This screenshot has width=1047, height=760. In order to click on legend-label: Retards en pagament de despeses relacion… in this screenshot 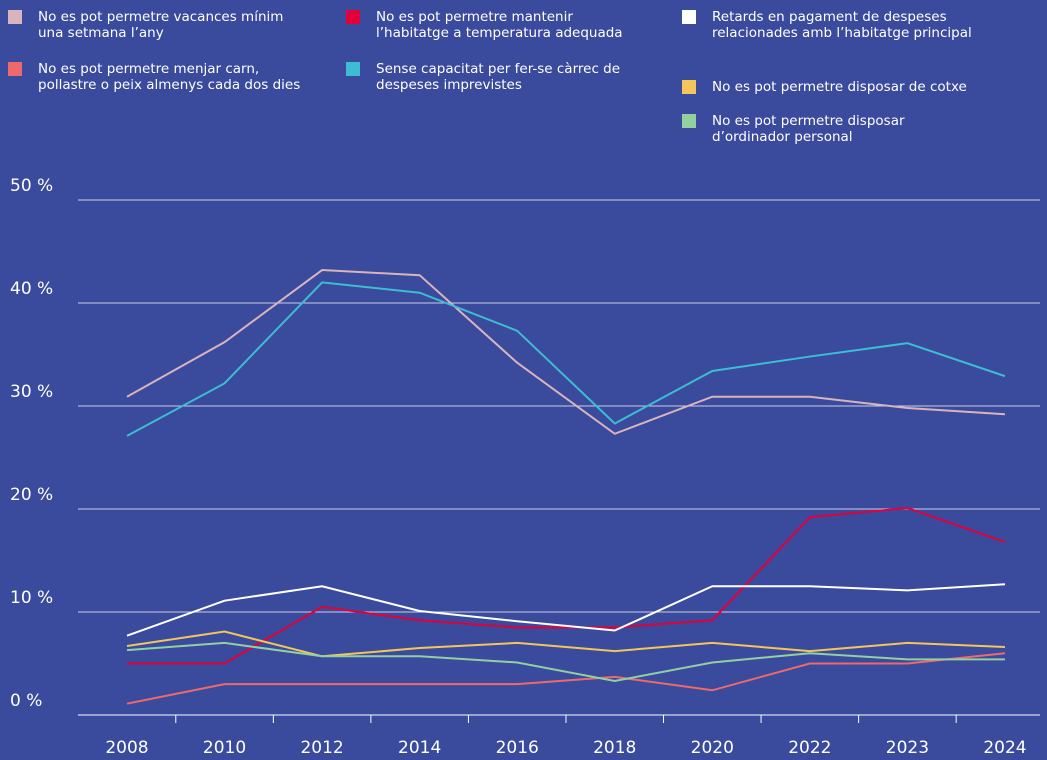, I will do `click(842, 25)`.